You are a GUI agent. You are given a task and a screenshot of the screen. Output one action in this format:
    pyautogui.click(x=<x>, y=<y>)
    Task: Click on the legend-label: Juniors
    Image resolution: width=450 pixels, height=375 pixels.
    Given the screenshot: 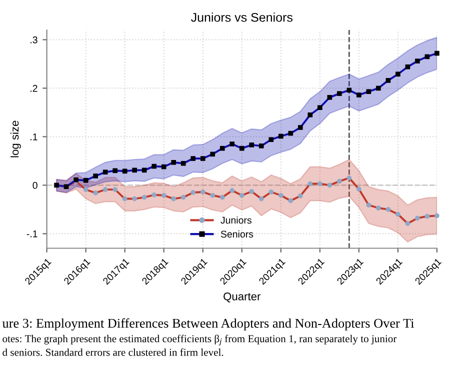 What is the action you would take?
    pyautogui.click(x=236, y=220)
    